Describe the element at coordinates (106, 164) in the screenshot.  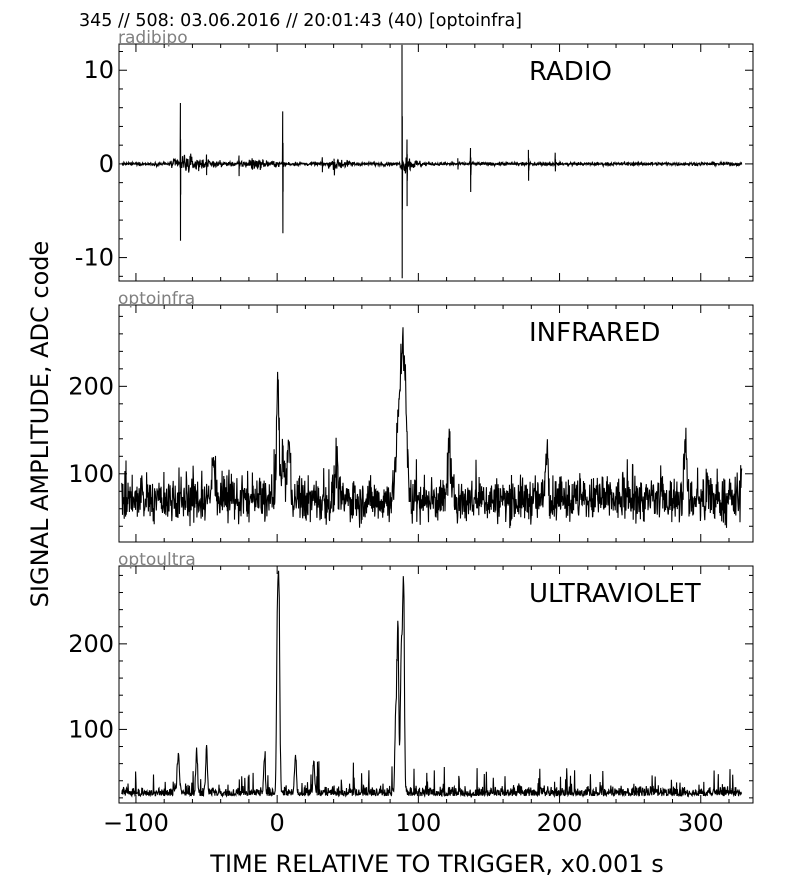
I see `y-tick-label: 0` at that location.